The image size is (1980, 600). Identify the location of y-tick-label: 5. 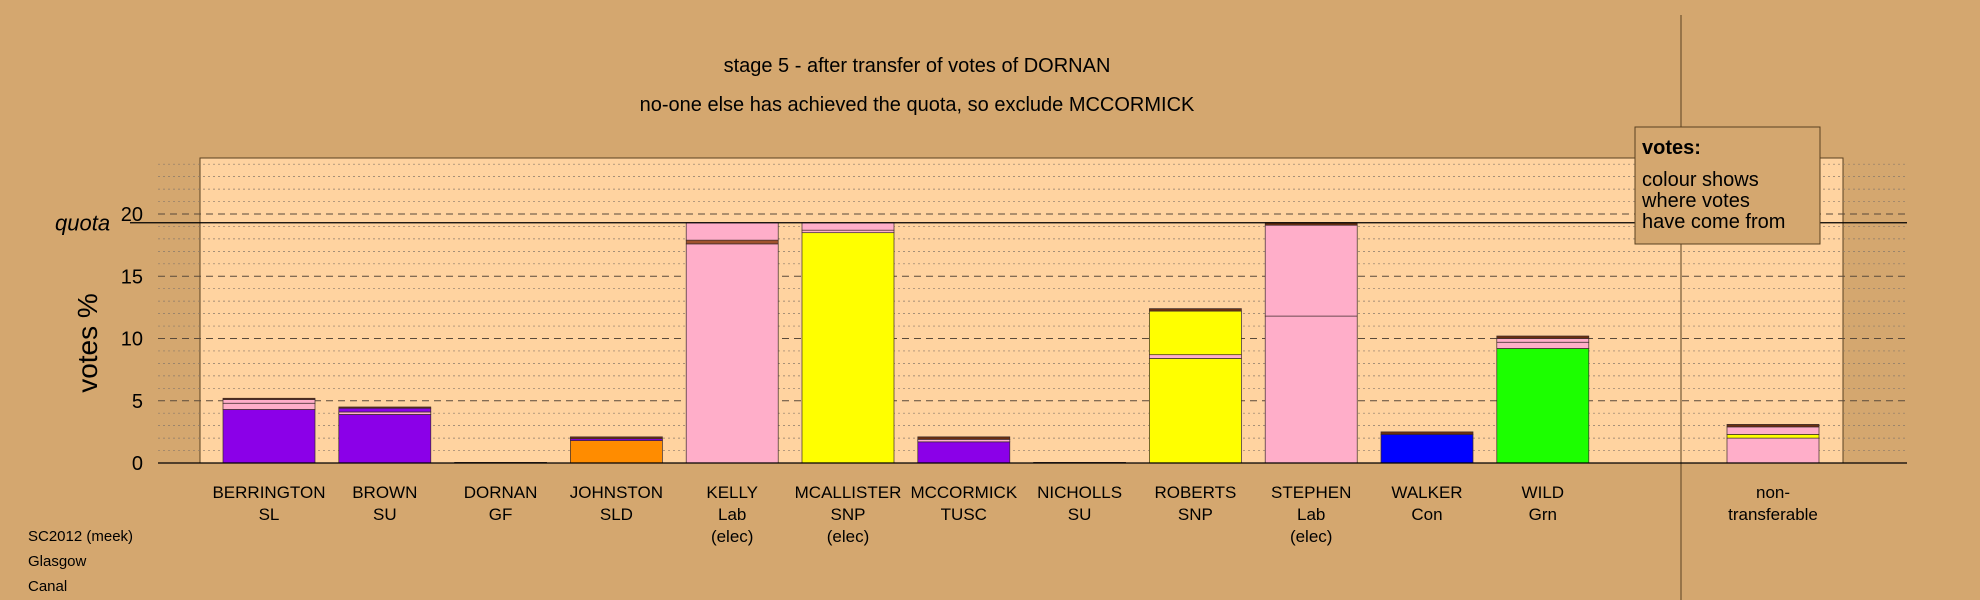
(137, 402).